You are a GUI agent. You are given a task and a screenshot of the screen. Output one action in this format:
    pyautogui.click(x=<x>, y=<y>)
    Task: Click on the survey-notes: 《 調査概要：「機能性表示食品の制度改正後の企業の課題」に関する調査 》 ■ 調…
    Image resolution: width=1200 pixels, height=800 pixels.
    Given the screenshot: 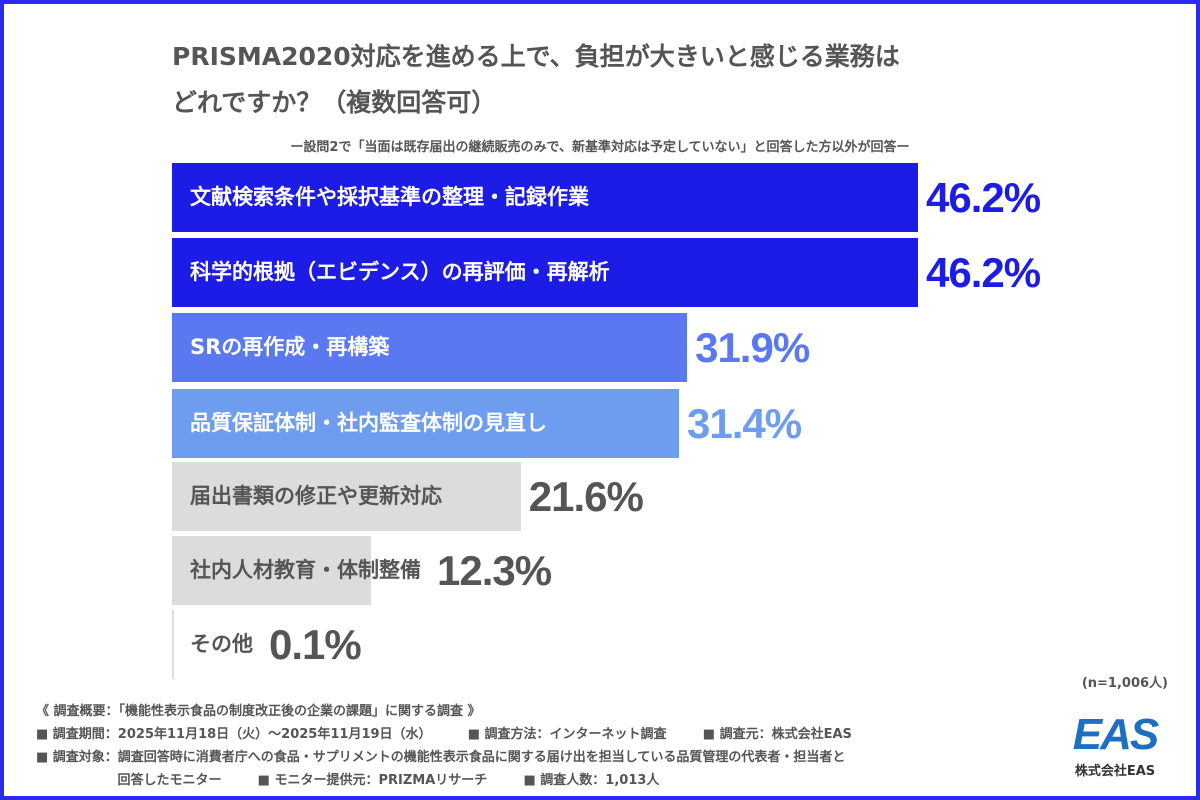 What is the action you would take?
    pyautogui.click(x=444, y=746)
    